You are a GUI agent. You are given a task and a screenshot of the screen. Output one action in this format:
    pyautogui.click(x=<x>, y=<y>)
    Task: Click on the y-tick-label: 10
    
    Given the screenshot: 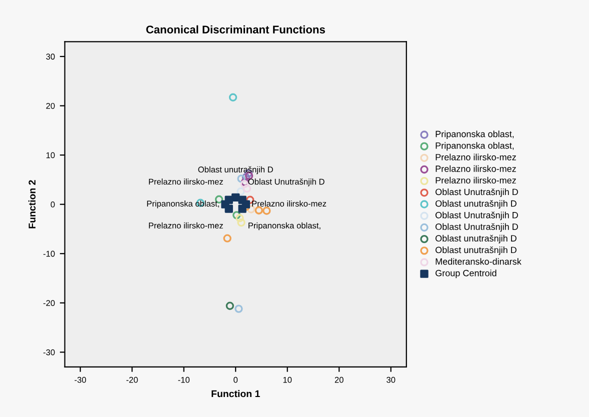 What is the action you would take?
    pyautogui.click(x=50, y=155)
    